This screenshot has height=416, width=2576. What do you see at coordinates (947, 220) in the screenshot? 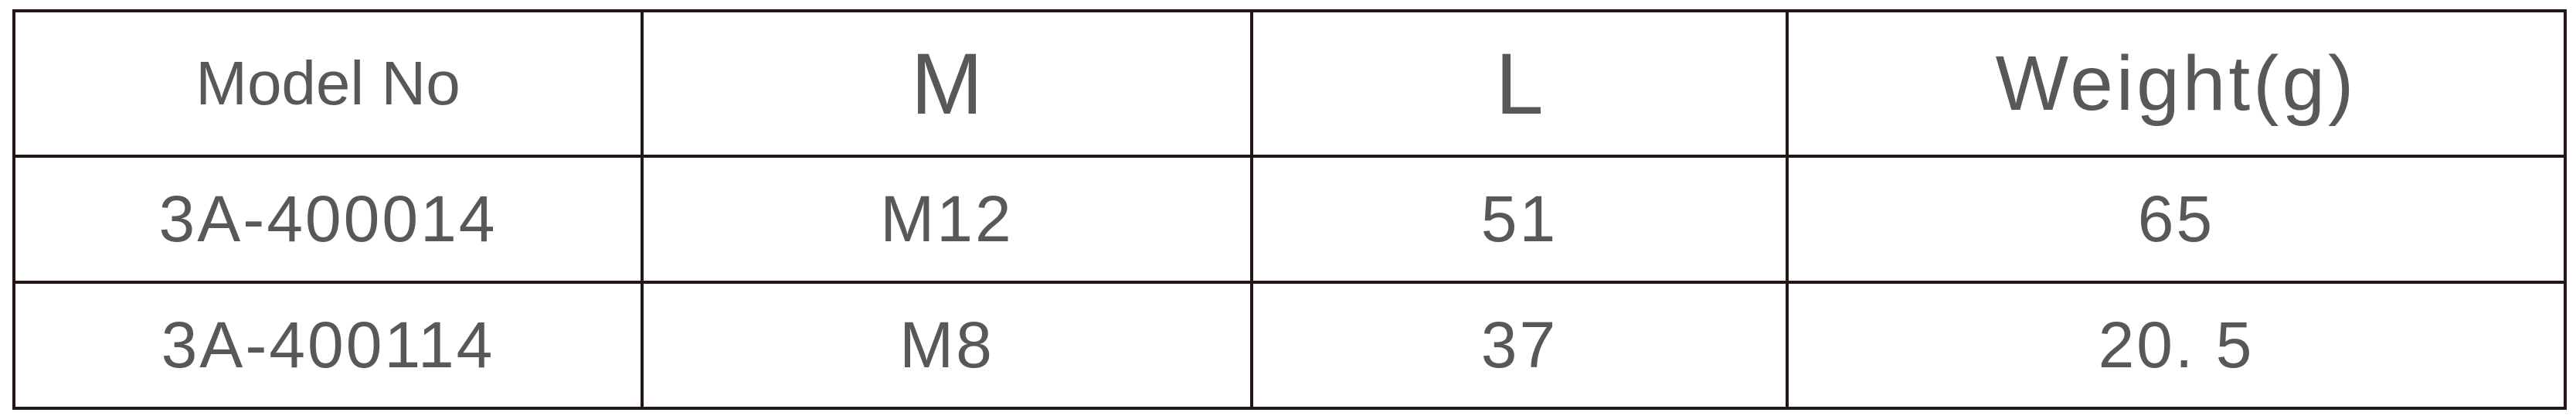
I see `cell-m: M12` at bounding box center [947, 220].